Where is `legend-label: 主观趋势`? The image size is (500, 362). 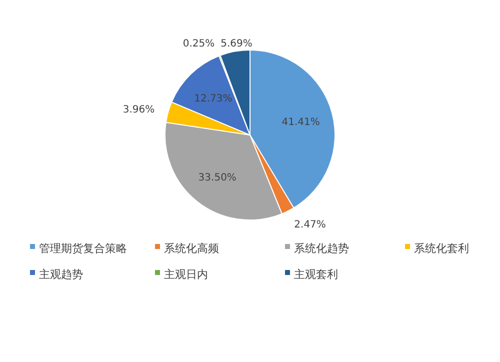 legend-label: 主观趋势 is located at coordinates (61, 274).